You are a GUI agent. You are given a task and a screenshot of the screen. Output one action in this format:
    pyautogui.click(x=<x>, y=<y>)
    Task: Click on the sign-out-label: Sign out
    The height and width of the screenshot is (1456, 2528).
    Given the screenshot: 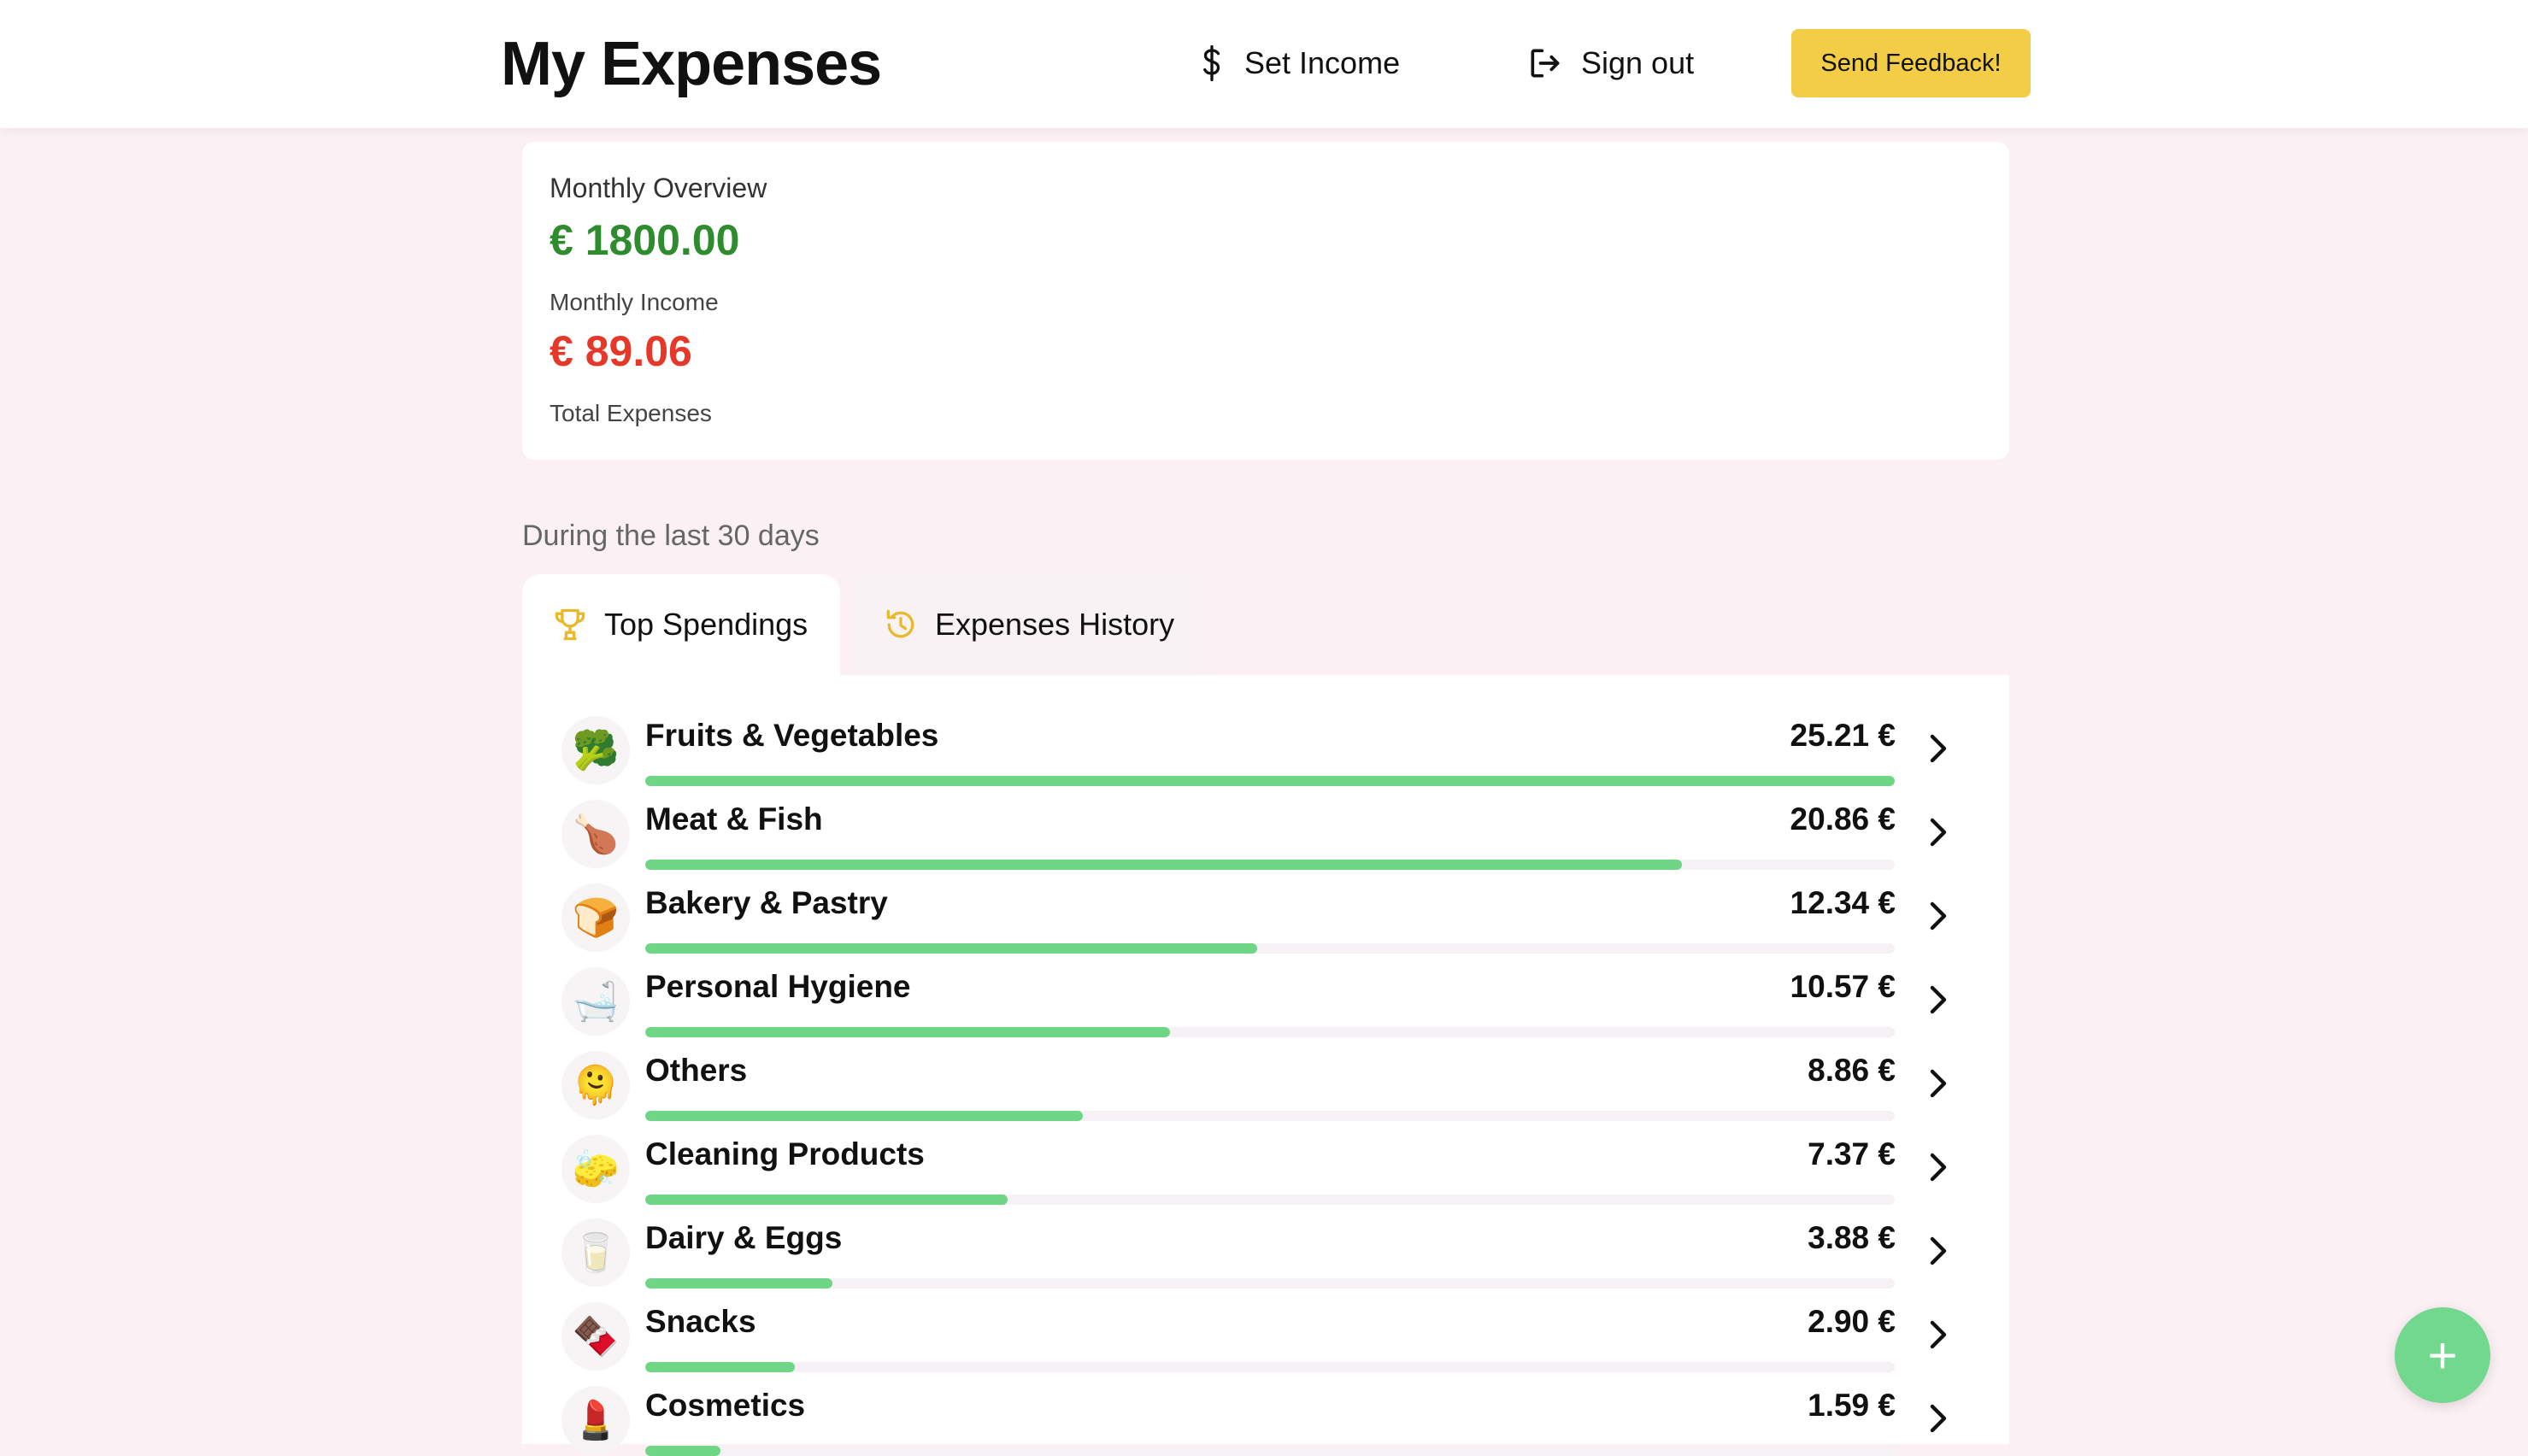 What is the action you would take?
    pyautogui.click(x=1638, y=62)
    